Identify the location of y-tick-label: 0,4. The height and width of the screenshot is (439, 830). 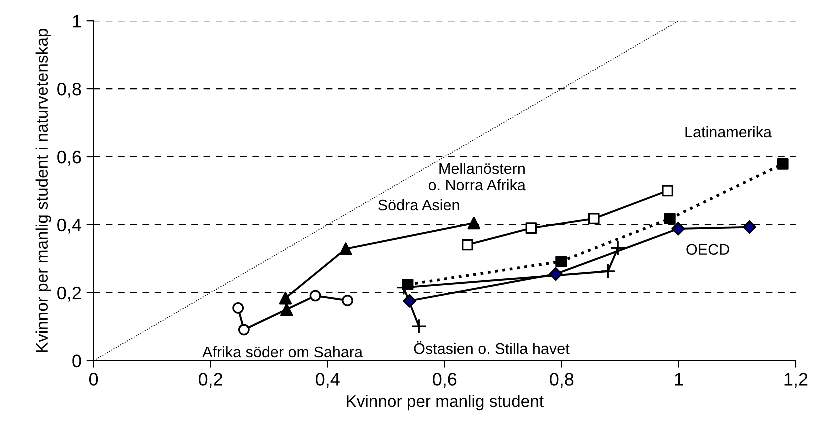
(70, 226).